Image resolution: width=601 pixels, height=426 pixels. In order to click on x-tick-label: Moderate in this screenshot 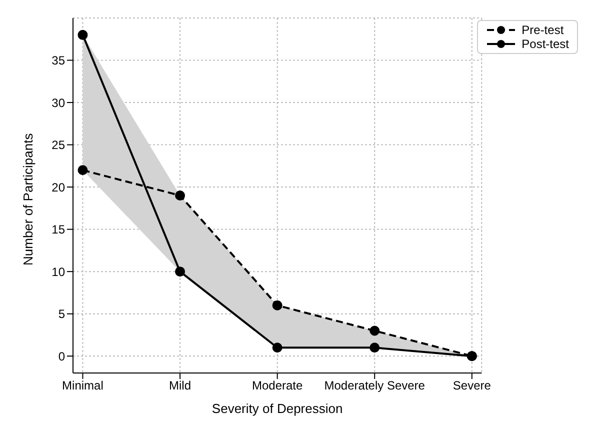, I will do `click(277, 385)`.